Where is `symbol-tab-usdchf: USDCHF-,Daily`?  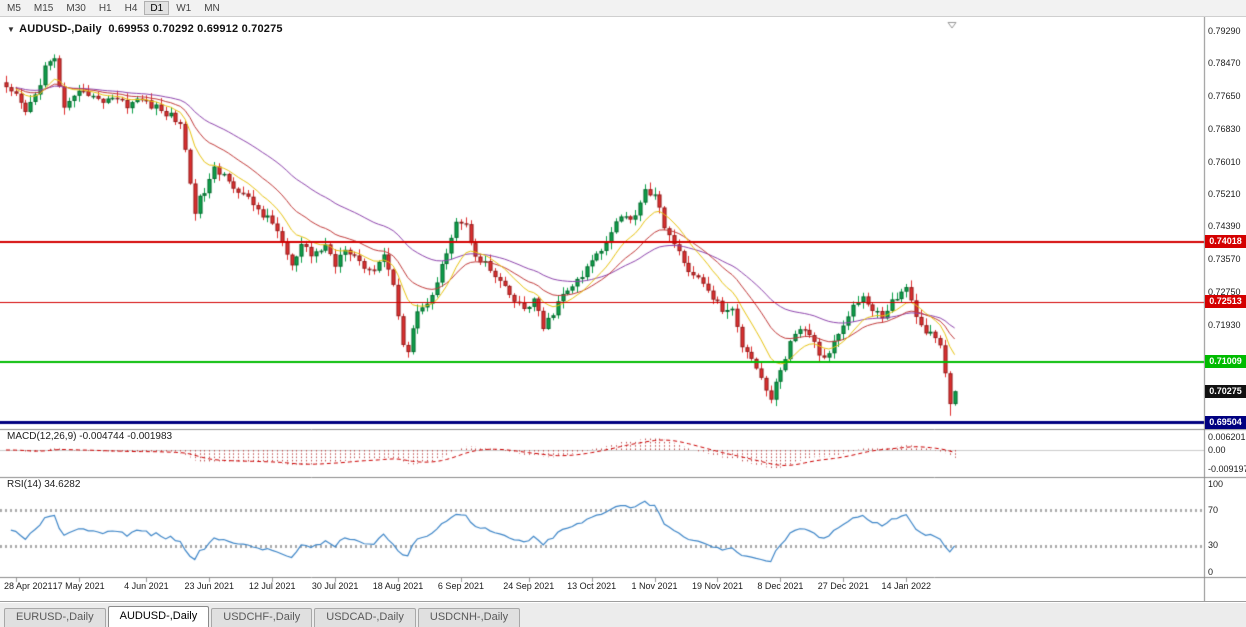 symbol-tab-usdchf: USDCHF-,Daily is located at coordinates (262, 617).